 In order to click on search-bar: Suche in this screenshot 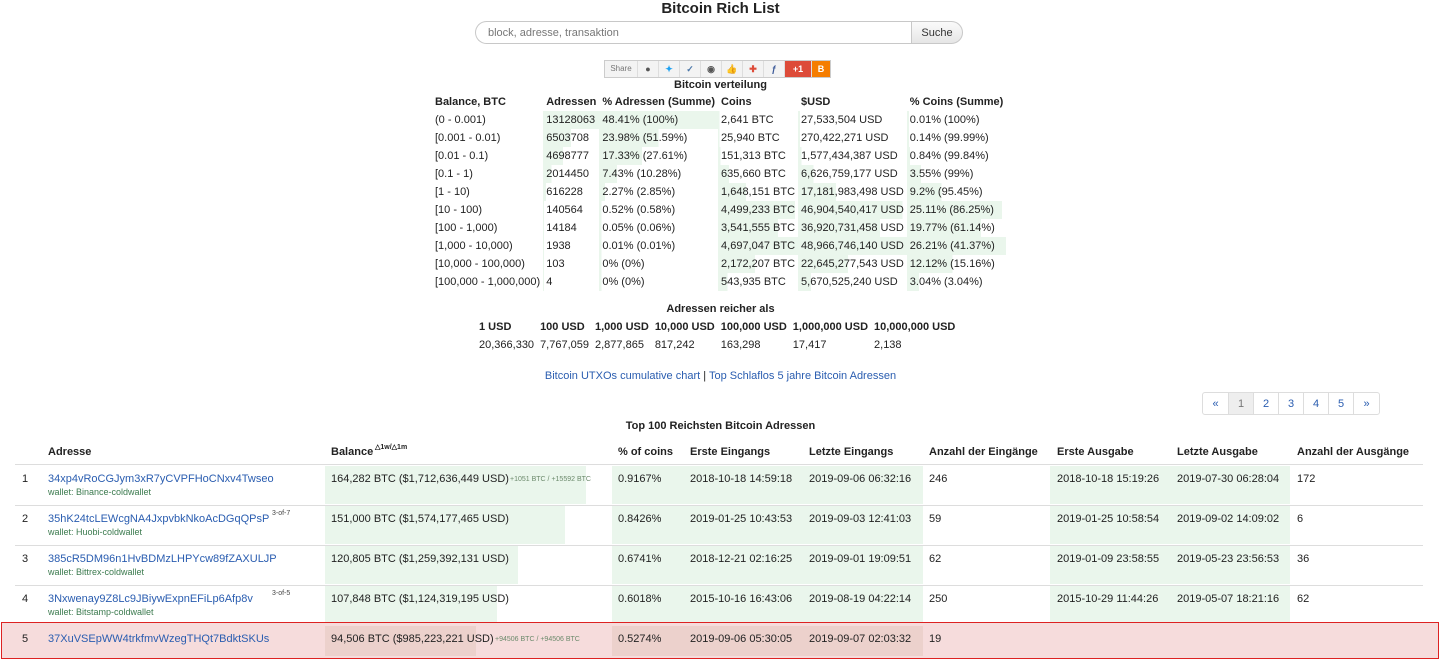, I will do `click(719, 32)`.